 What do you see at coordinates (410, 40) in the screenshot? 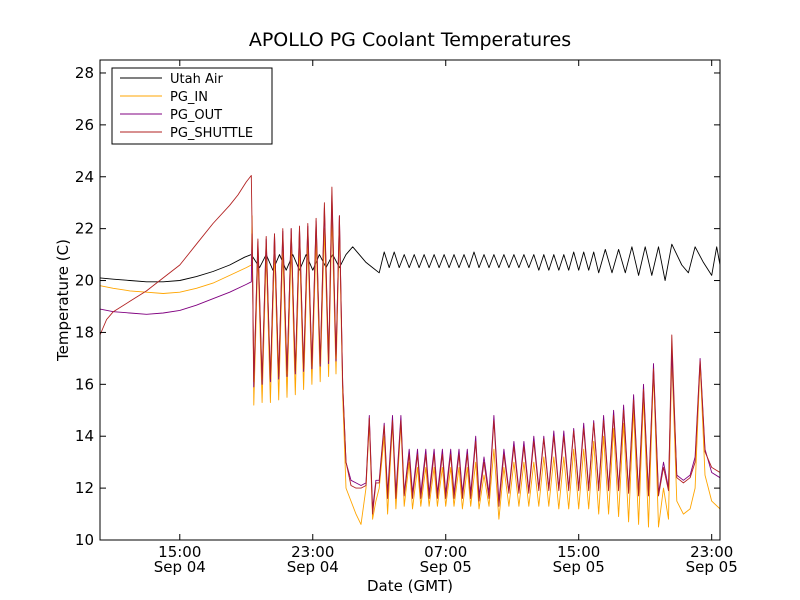
I see `chart-title: APOLLO PG Coolant Temperatures` at bounding box center [410, 40].